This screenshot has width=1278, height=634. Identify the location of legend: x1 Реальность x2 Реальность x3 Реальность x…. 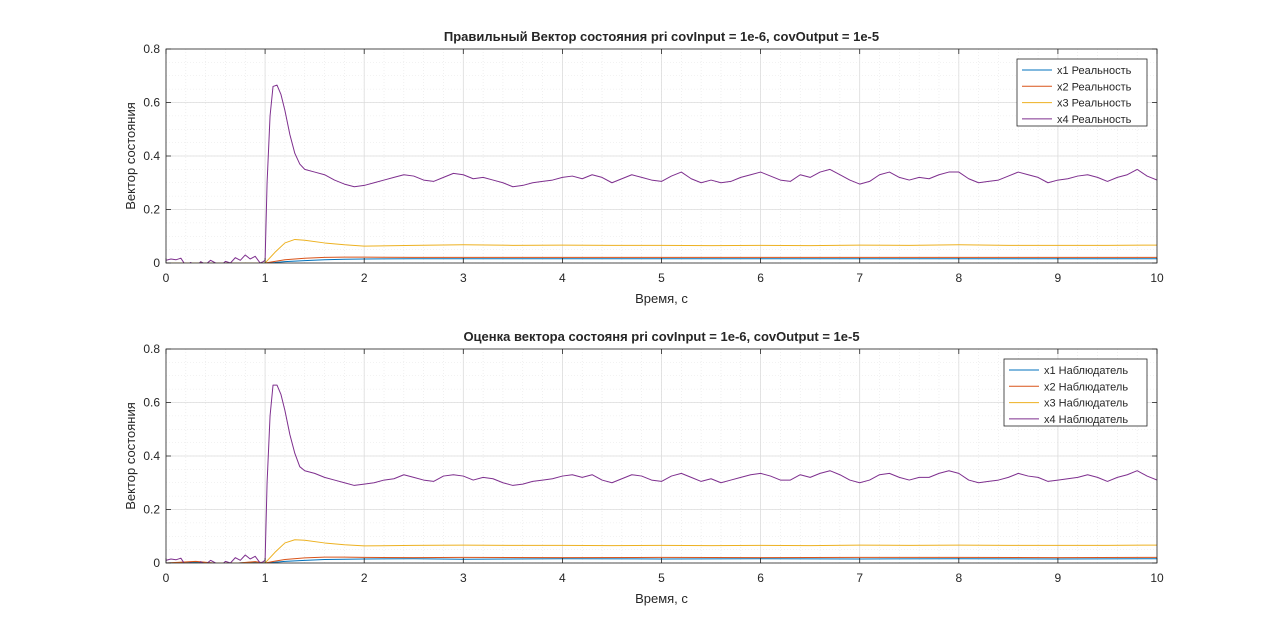
(1082, 92).